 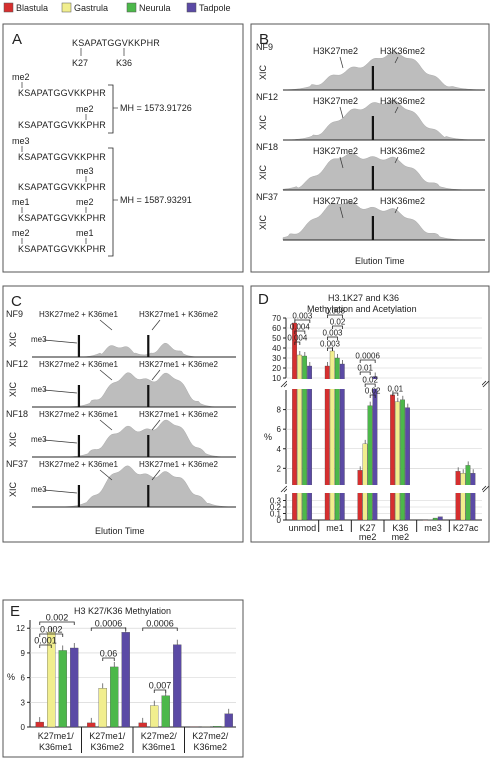 What do you see at coordinates (60, 391) in the screenshot?
I see `c-me3-lead-NF12` at bounding box center [60, 391].